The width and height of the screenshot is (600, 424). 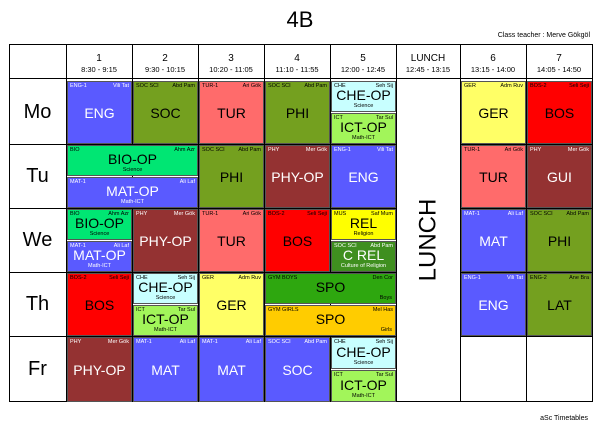 I want to click on lesson-cell: MUS Saf Mum REL Religion, so click(x=363, y=224).